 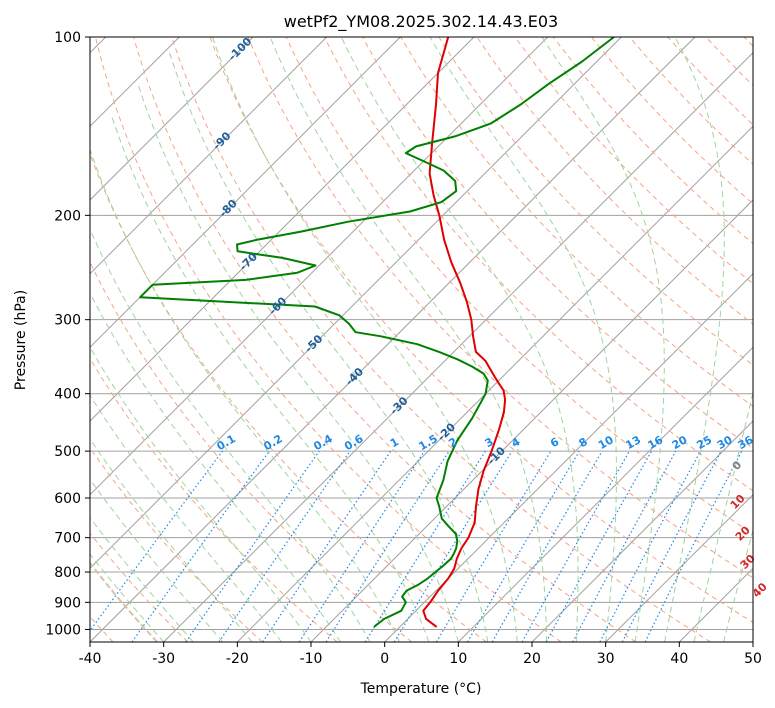 I want to click on y-tick-label: 800, so click(x=67, y=573).